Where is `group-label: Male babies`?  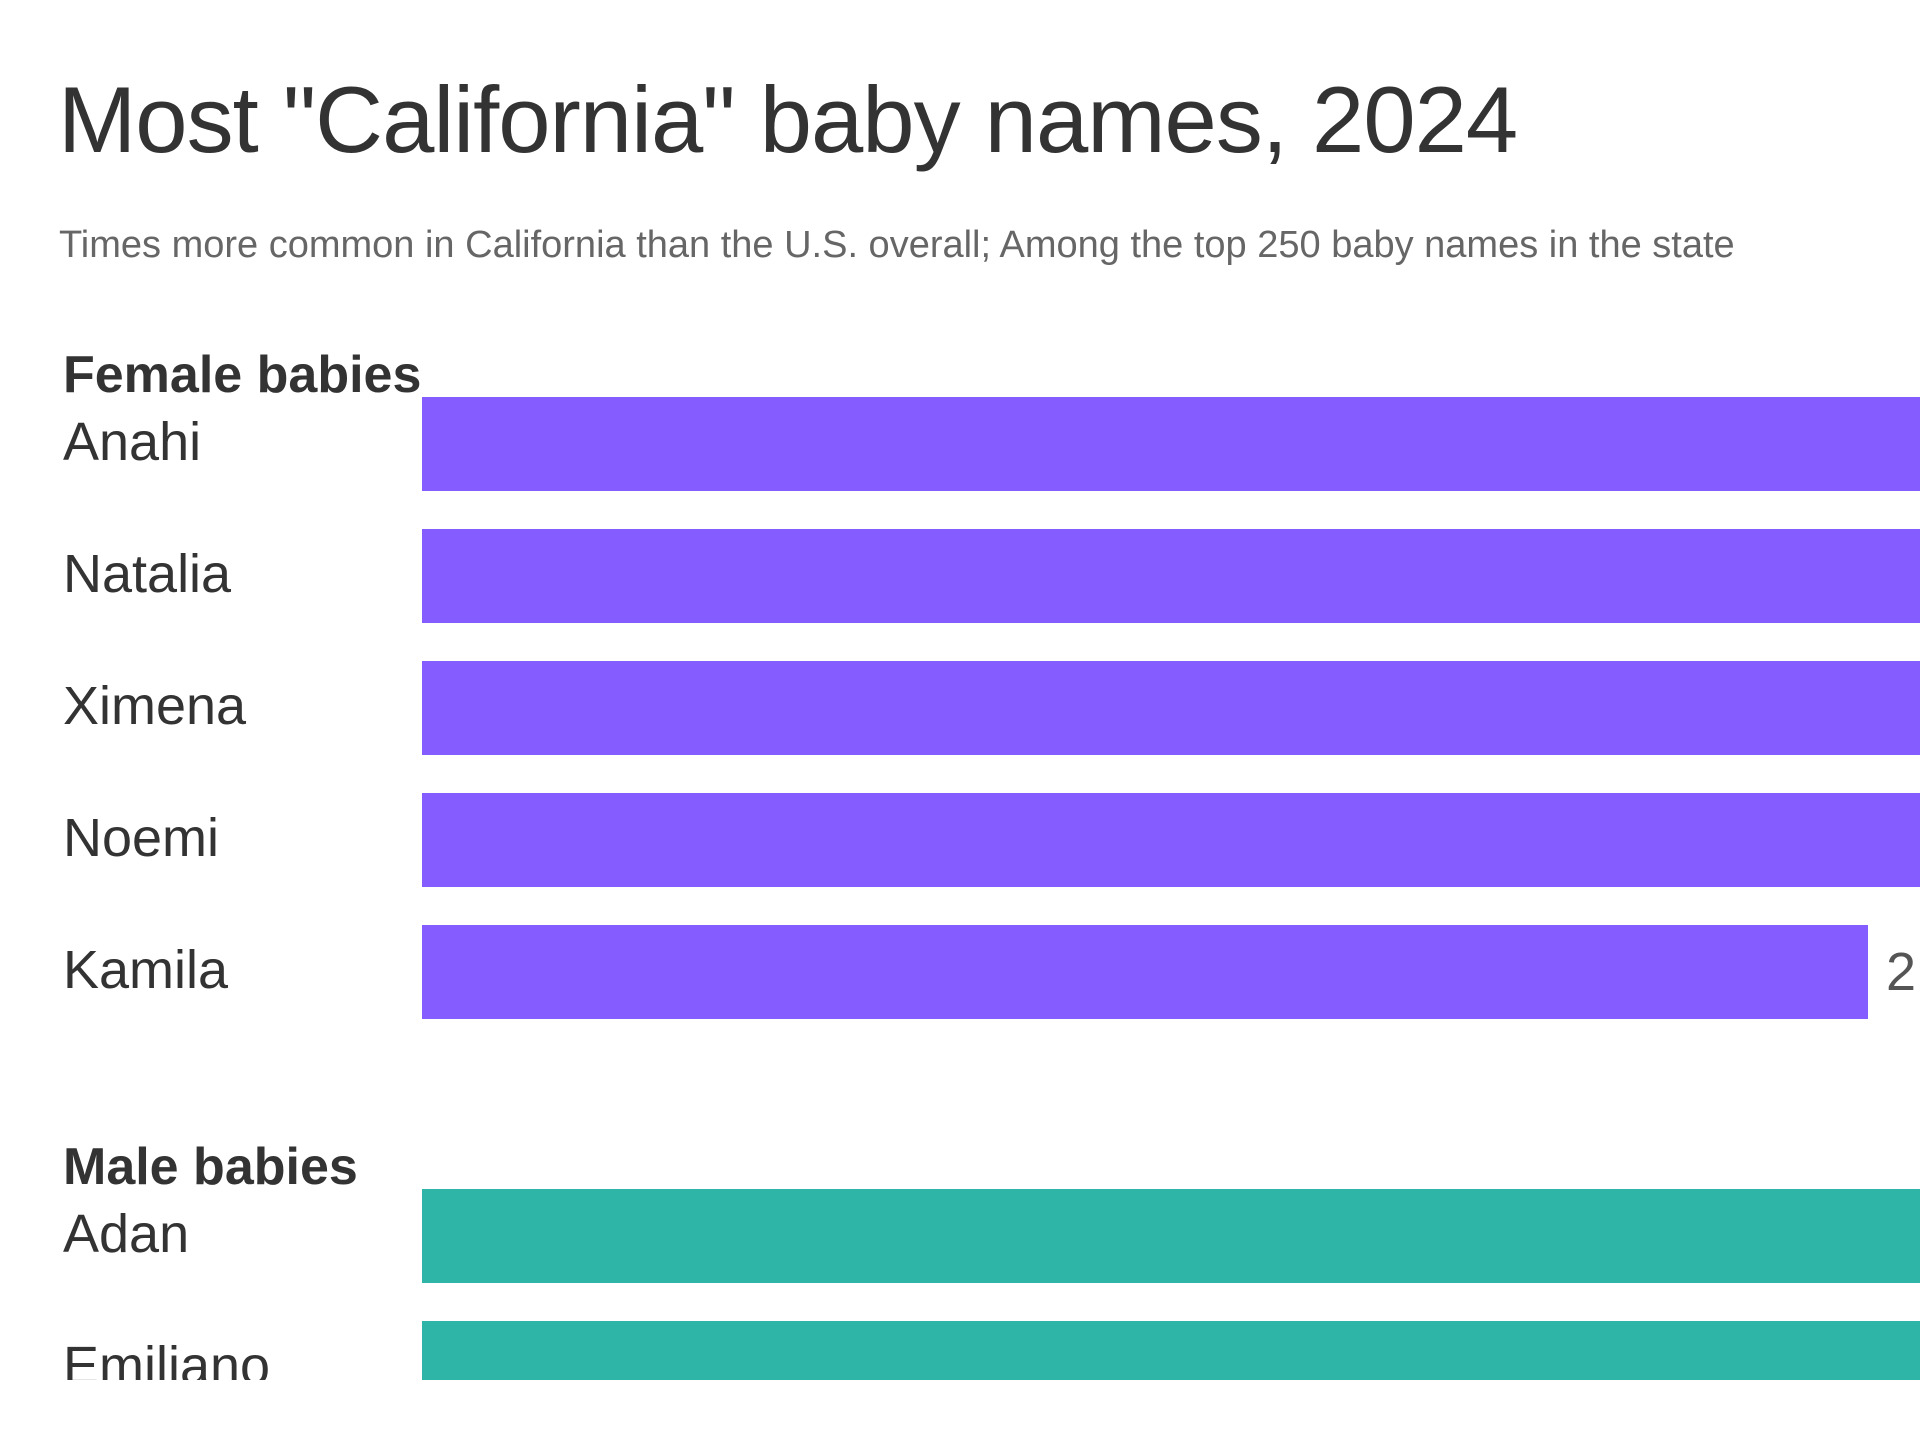 group-label: Male babies is located at coordinates (210, 1167).